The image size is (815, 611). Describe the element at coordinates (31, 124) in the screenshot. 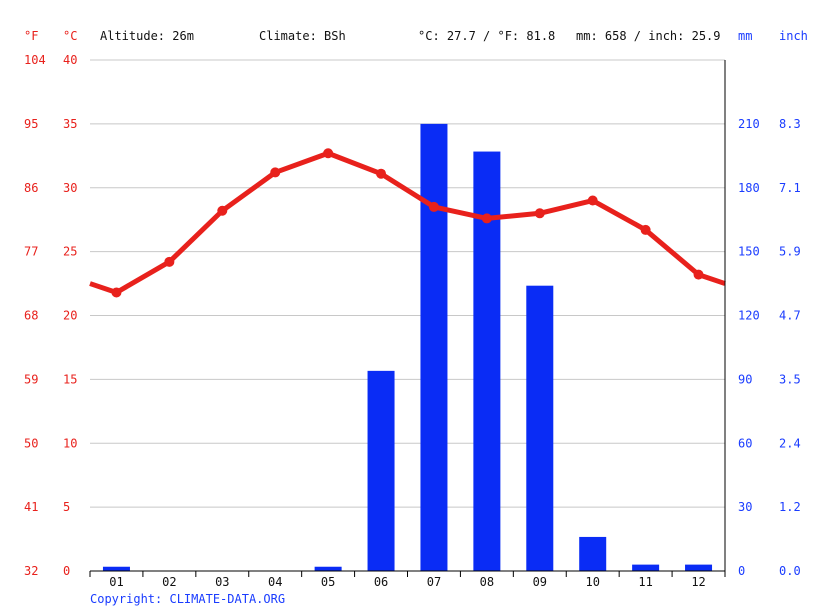

I see `fahrenheit-tick-label: 95` at that location.